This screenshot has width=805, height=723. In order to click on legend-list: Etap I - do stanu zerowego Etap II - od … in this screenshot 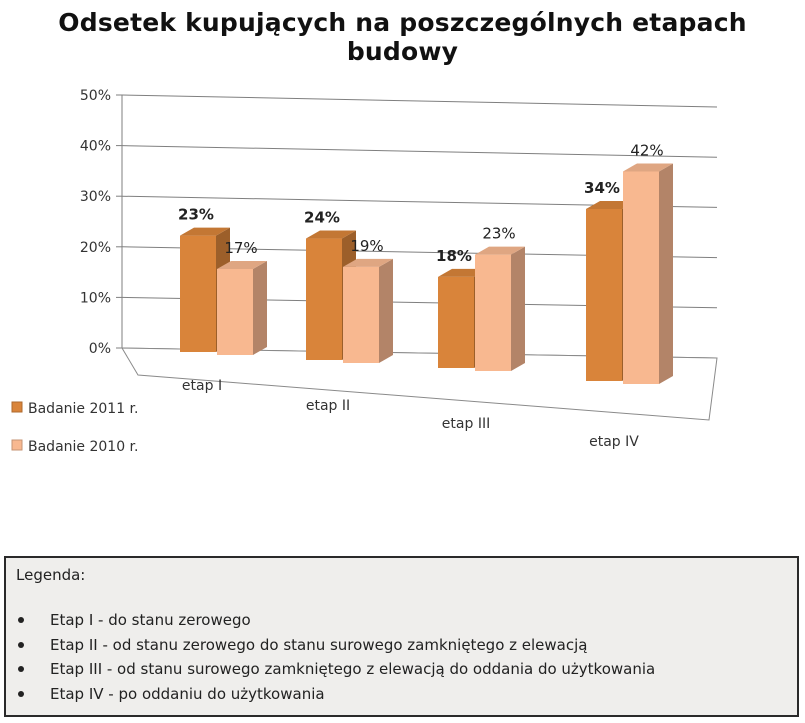, I will do `click(330, 657)`.